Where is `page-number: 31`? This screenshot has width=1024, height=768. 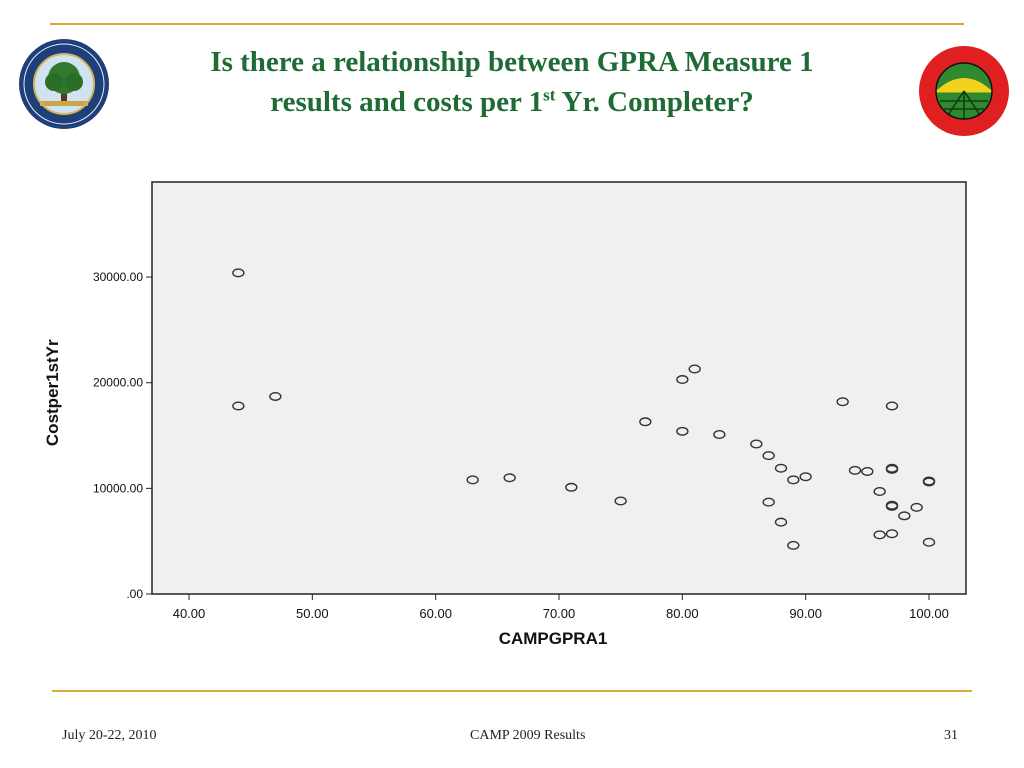 page-number: 31 is located at coordinates (951, 735).